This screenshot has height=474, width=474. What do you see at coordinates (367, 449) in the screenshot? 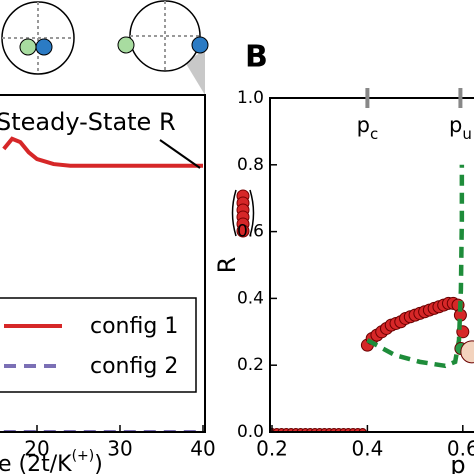
I see `x-tick-label: 0.4` at bounding box center [367, 449].